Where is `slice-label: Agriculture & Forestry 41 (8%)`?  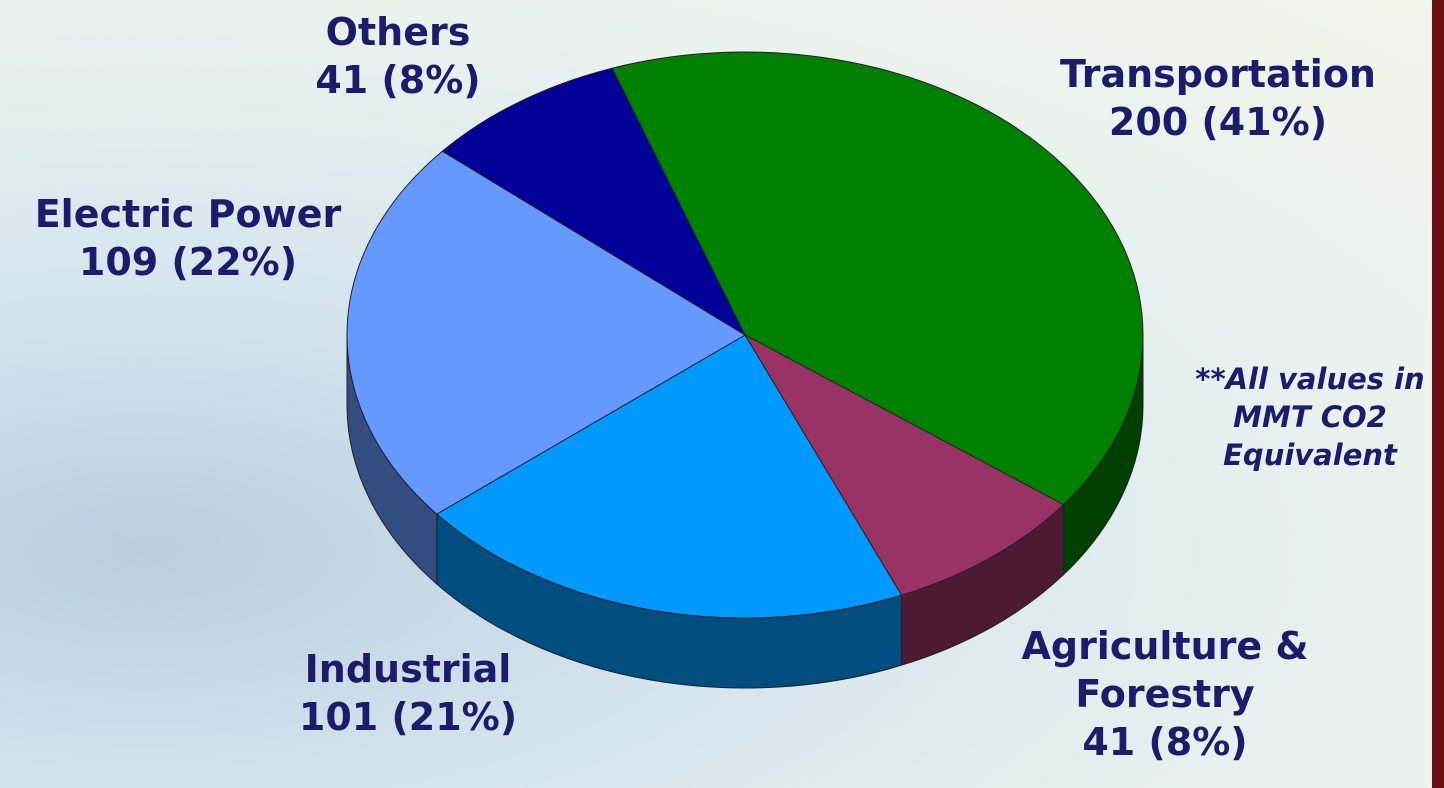
slice-label: Agriculture & Forestry 41 (8%) is located at coordinates (1165, 694).